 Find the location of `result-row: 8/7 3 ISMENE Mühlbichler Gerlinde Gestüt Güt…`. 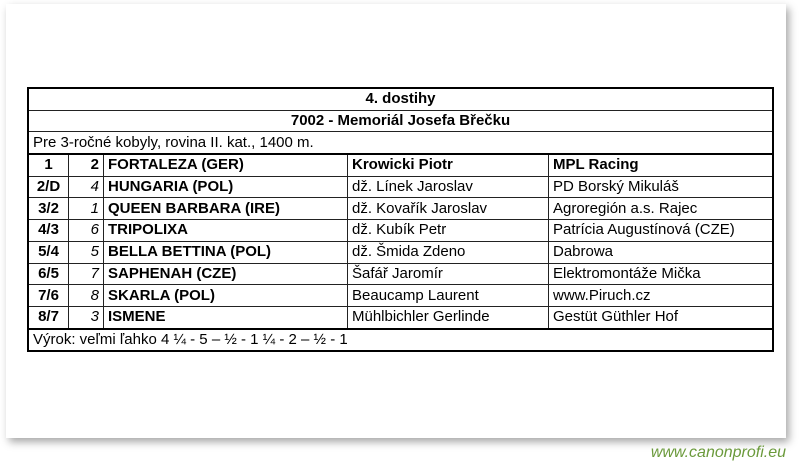

result-row: 8/7 3 ISMENE Mühlbichler Gerlinde Gestüt Güt… is located at coordinates (400, 317).